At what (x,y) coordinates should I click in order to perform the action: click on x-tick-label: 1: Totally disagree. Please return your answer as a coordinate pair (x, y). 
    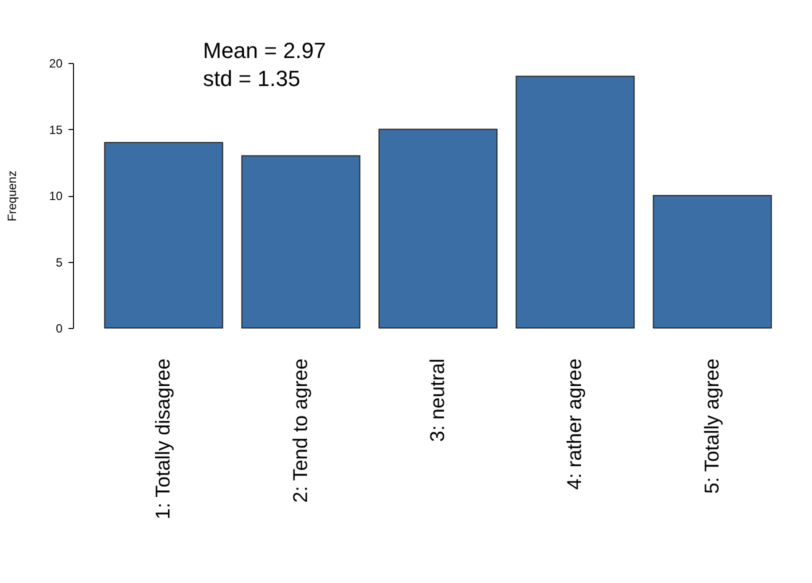
    Looking at the image, I should click on (163, 439).